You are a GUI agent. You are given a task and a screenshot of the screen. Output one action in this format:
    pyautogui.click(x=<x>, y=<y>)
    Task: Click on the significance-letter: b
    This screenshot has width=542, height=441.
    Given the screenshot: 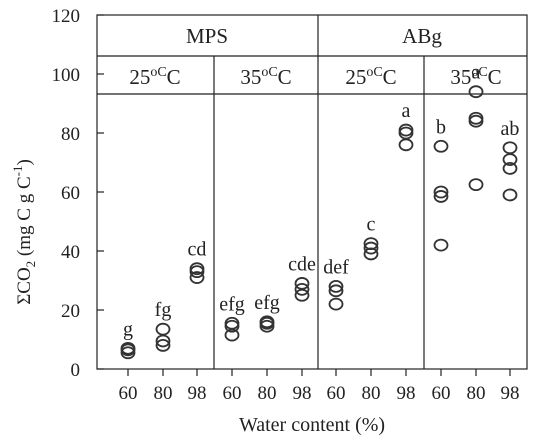 What is the action you would take?
    pyautogui.click(x=441, y=127)
    